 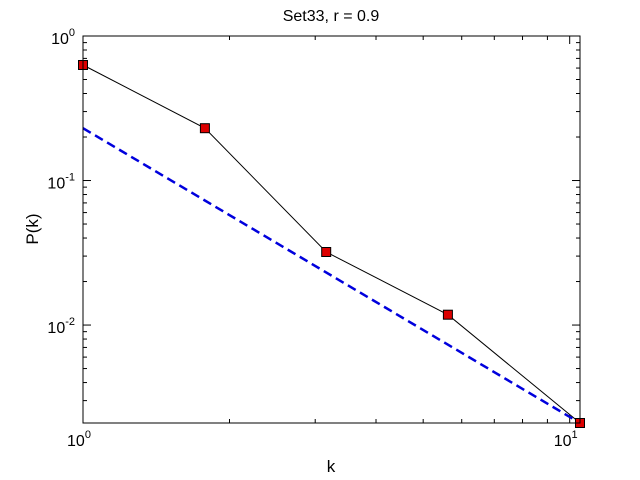 I want to click on x-tick-label: 10¹, so click(x=566, y=439).